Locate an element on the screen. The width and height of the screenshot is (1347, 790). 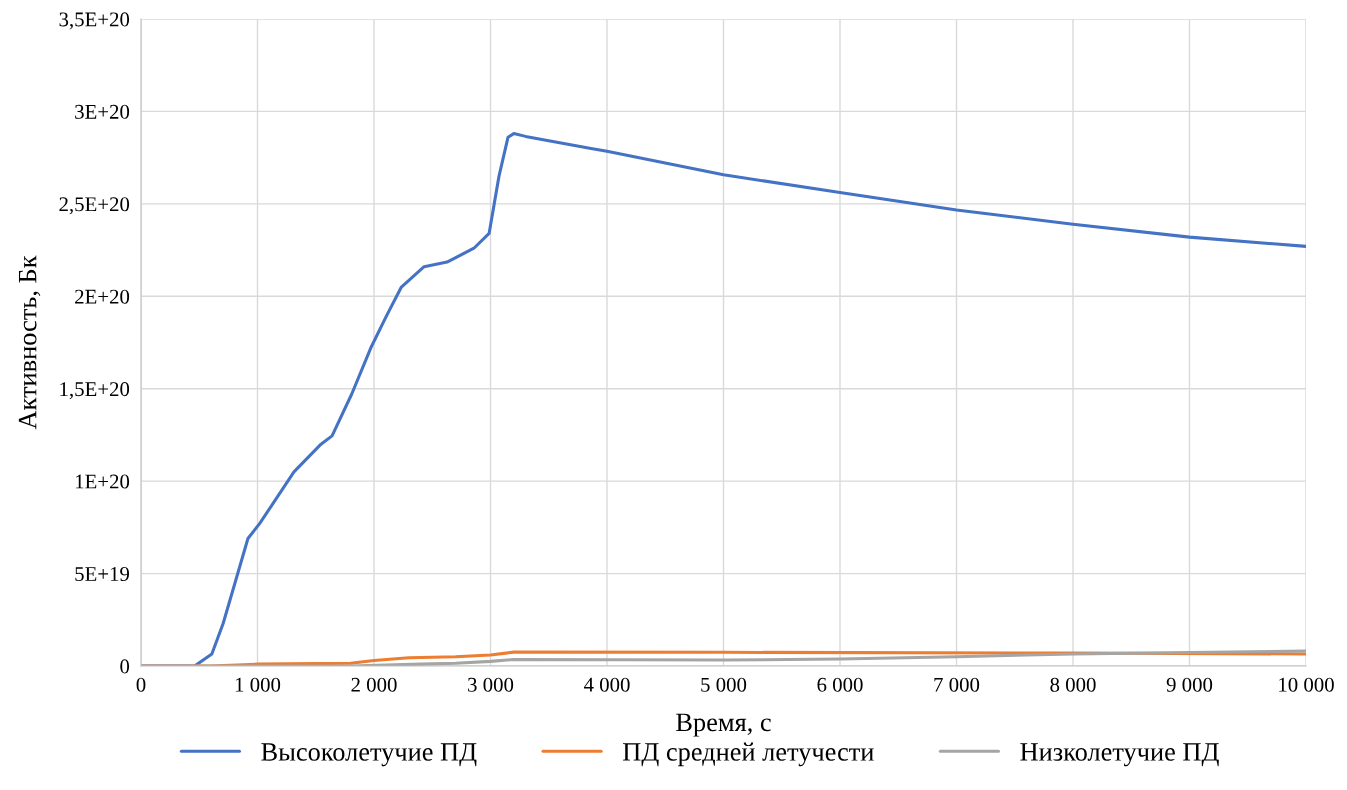
legend-label: Низколетучие ПД is located at coordinates (1119, 755).